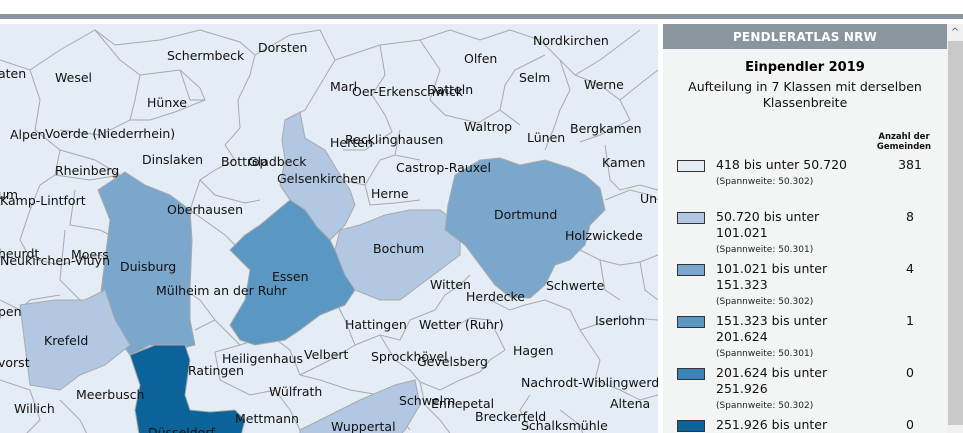 The width and height of the screenshot is (963, 433). I want to click on legend-class: 50.720 bis unter 101.021 (Spannweite, so click(805, 235).